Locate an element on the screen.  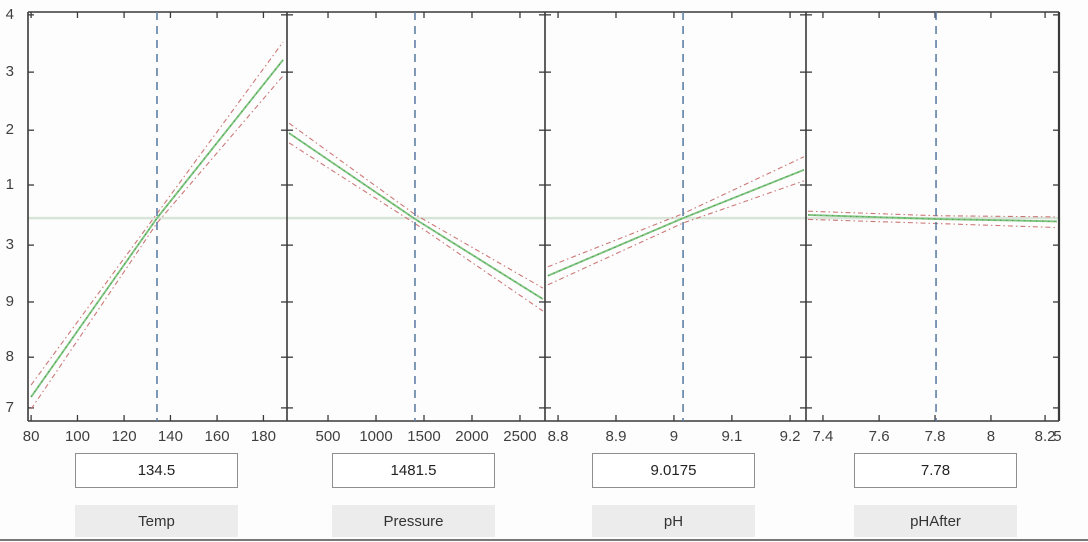
fit-line-dots-phafter is located at coordinates (932, 218).